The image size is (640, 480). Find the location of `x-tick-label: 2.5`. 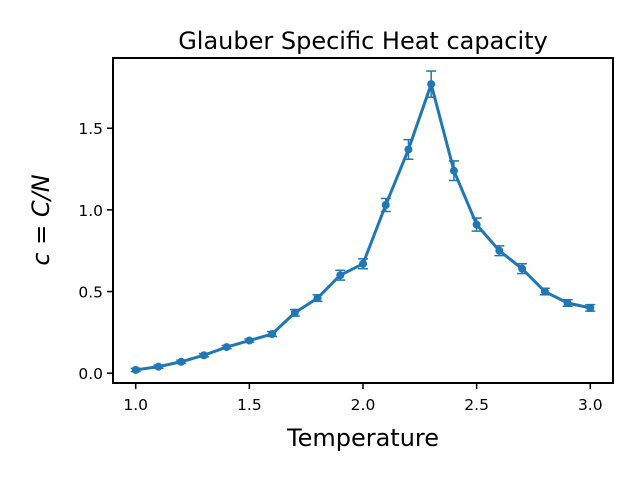

x-tick-label: 2.5 is located at coordinates (476, 405).